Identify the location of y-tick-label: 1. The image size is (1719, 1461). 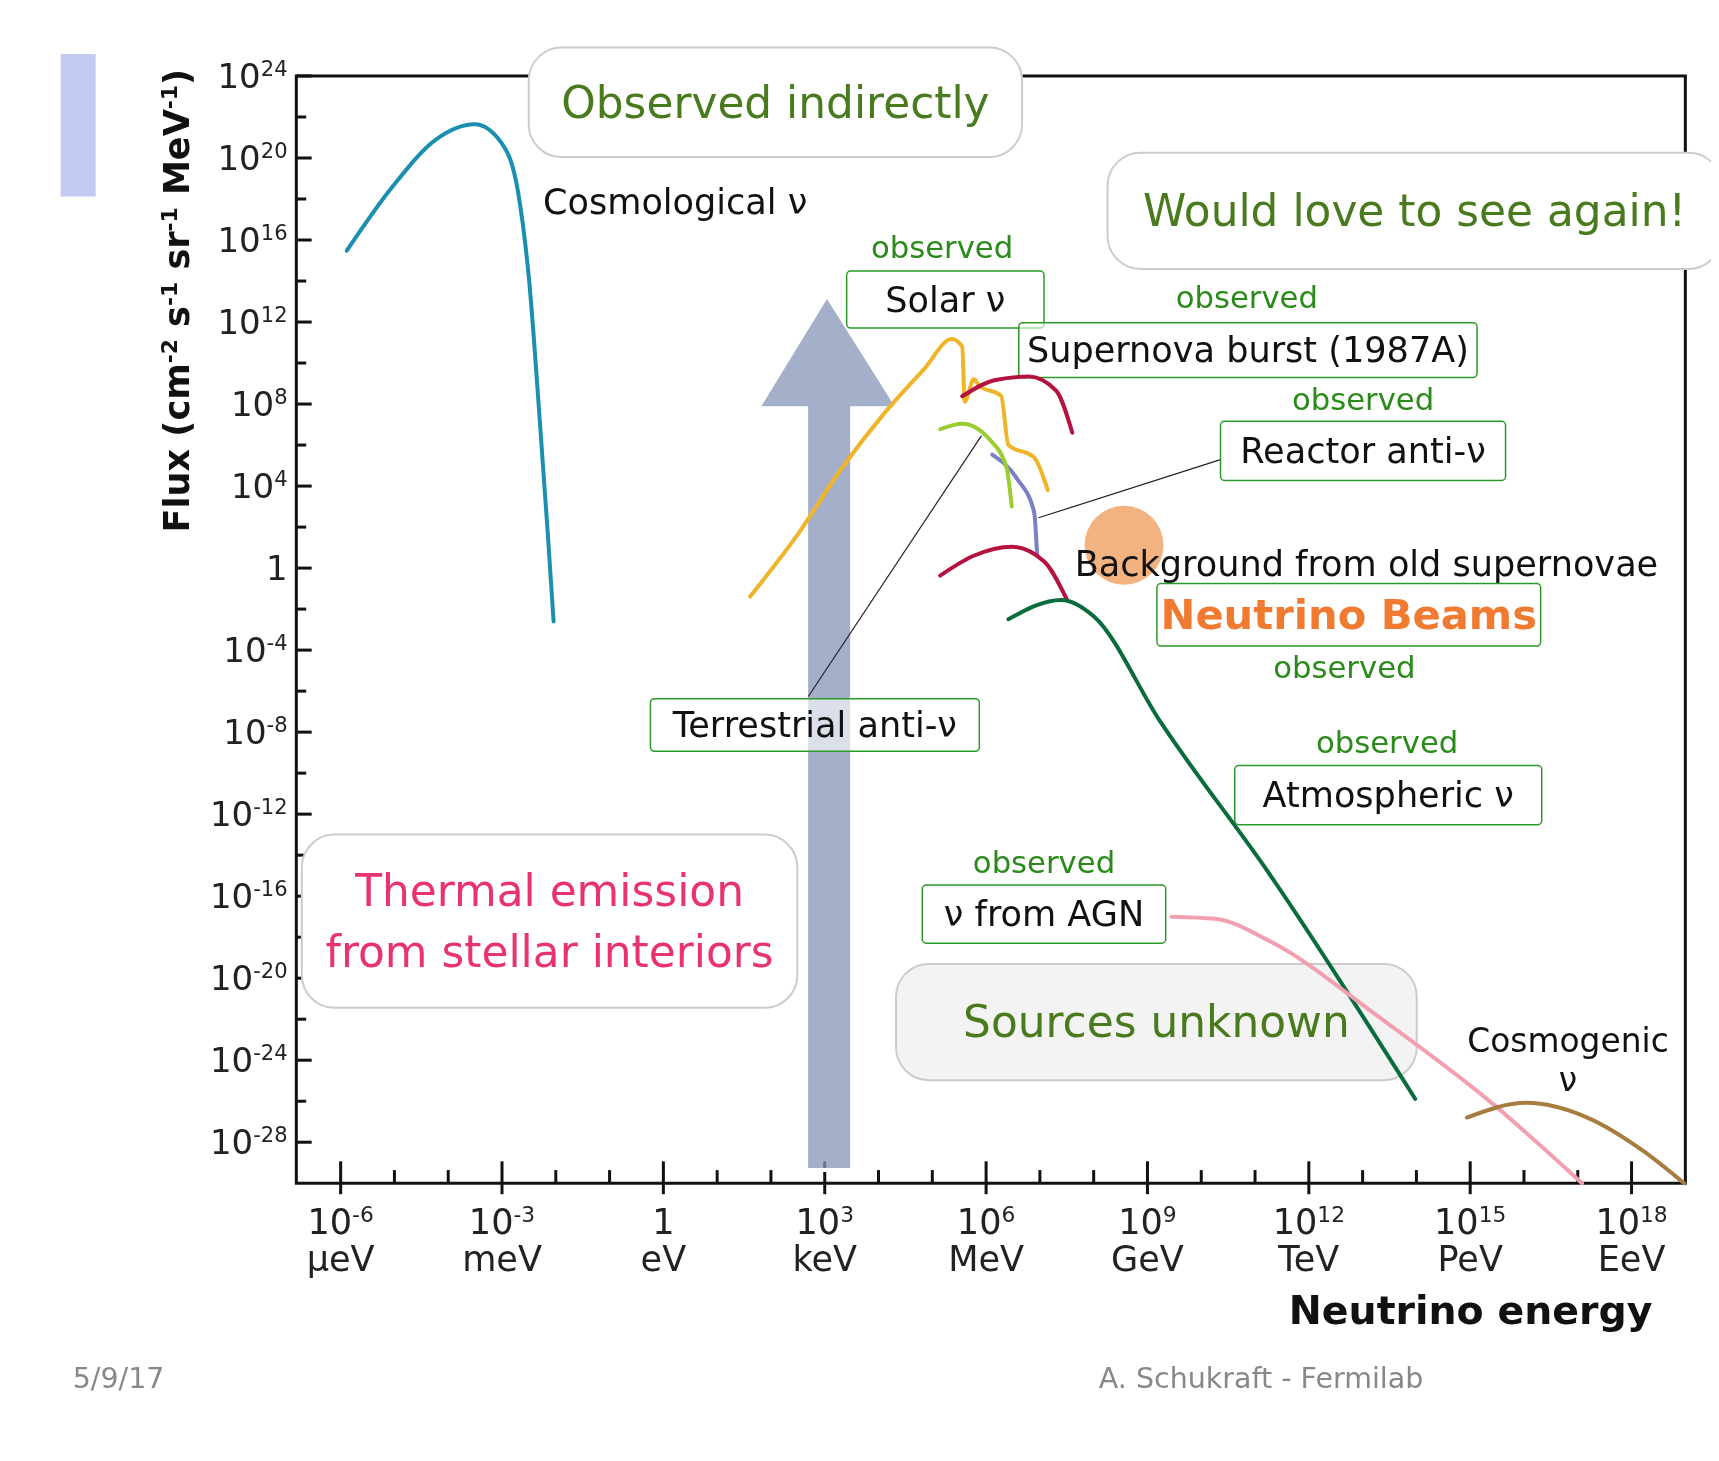
(276, 568).